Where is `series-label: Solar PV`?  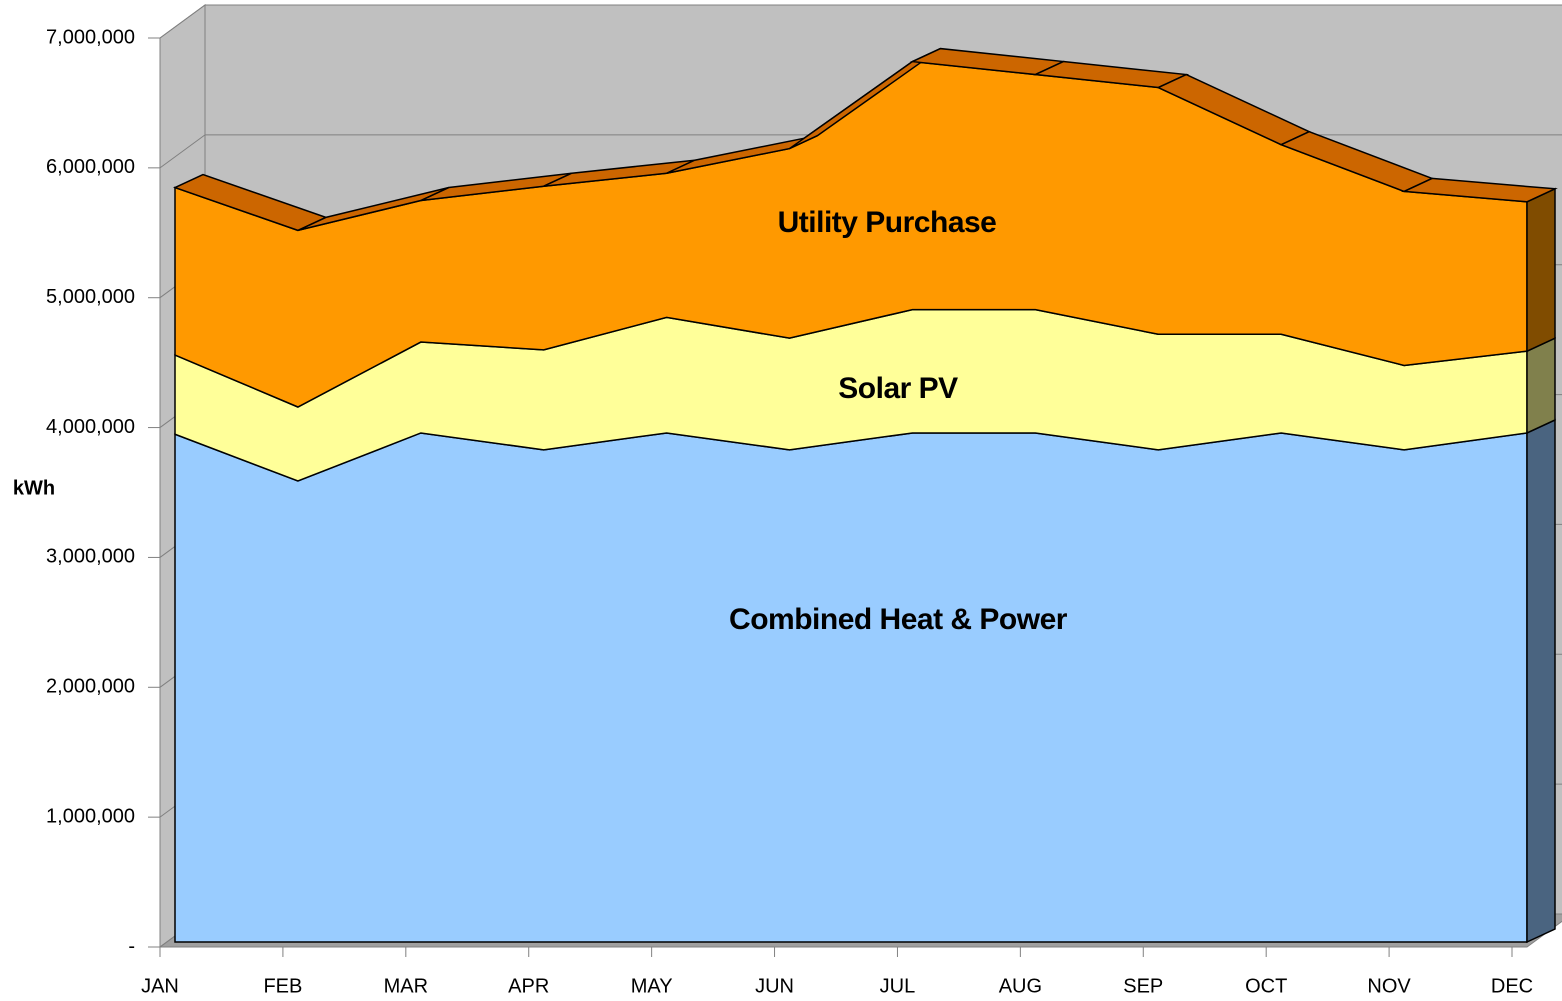 series-label: Solar PV is located at coordinates (898, 388).